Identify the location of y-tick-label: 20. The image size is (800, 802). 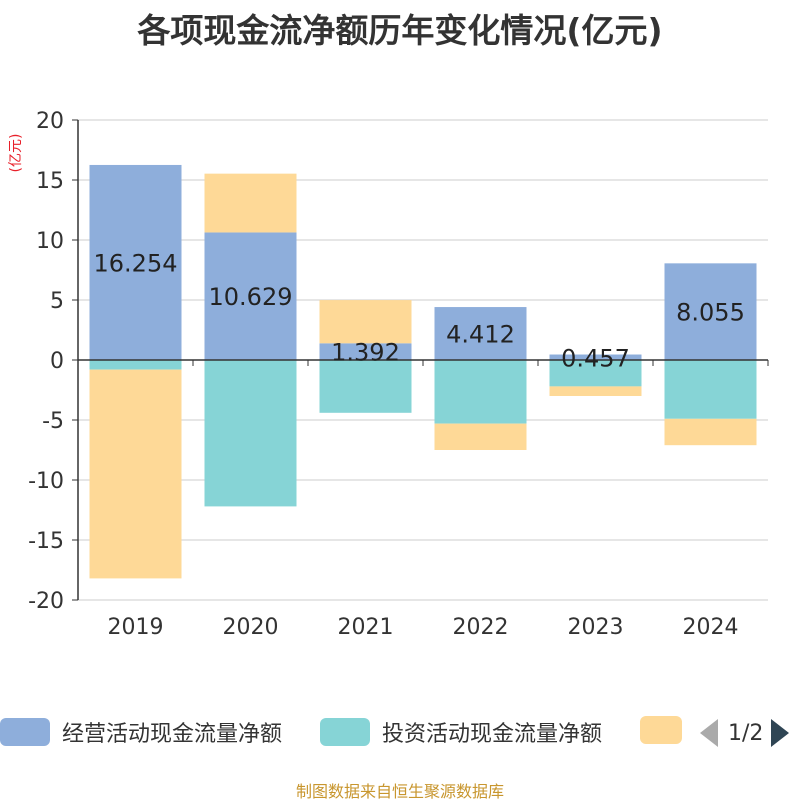
(50, 121).